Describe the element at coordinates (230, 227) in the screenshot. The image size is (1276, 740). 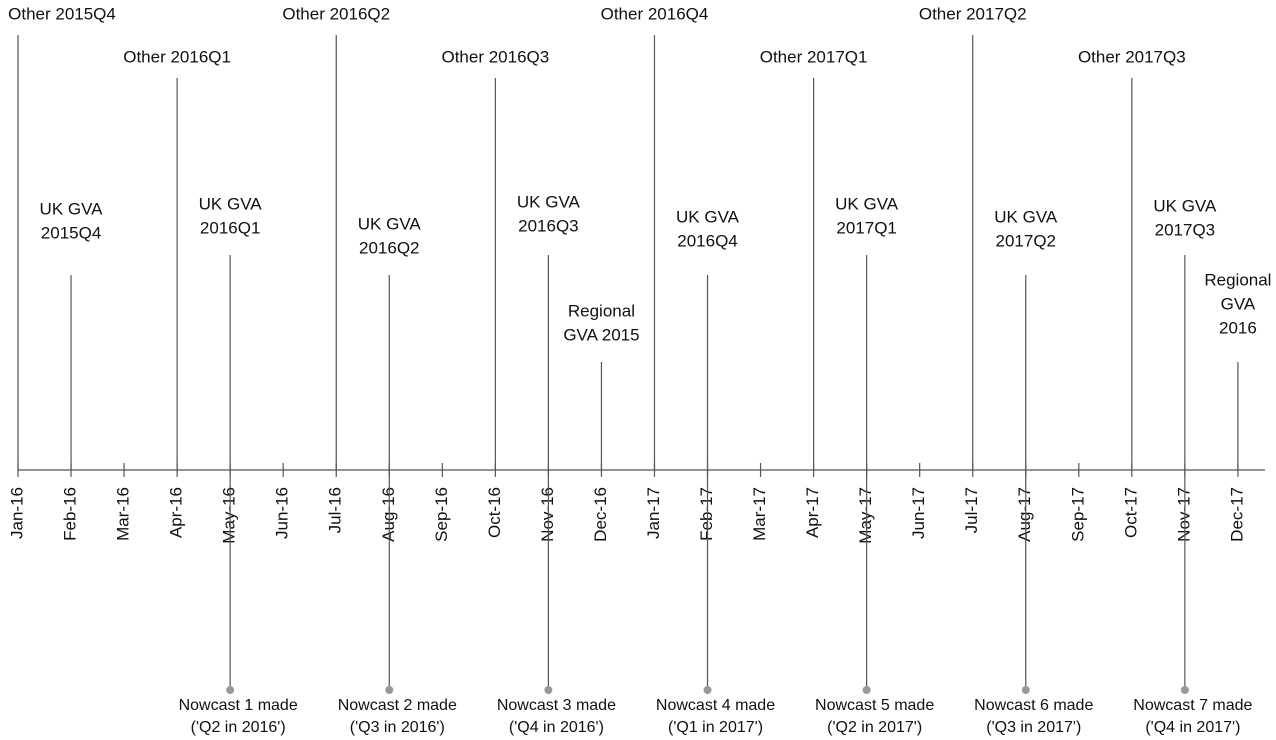
I see `uk-gva-label: 2016Q1` at that location.